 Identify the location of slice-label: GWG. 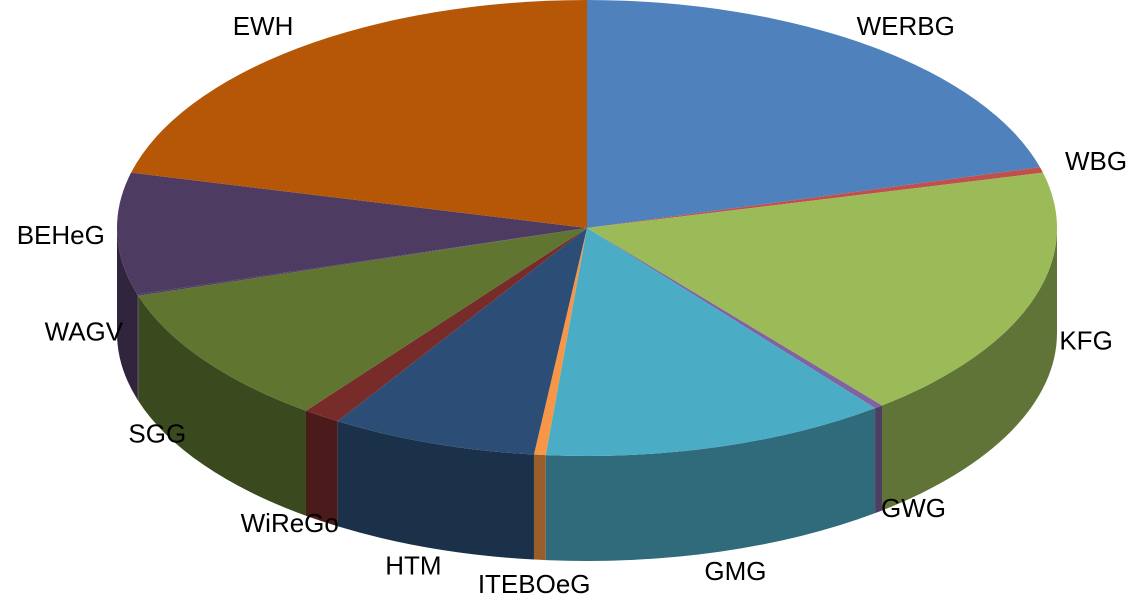
(913, 508).